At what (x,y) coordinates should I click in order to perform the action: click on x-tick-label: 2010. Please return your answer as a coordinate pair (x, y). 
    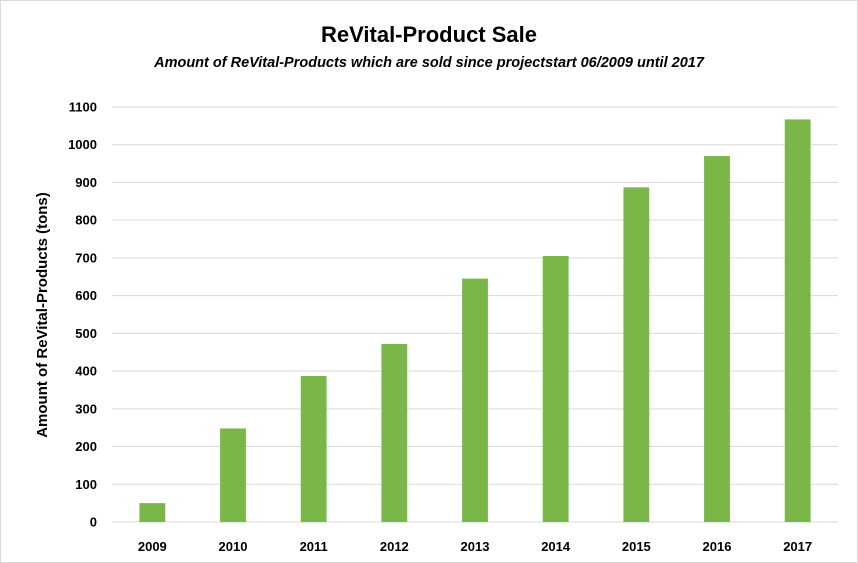
    Looking at the image, I should click on (233, 546).